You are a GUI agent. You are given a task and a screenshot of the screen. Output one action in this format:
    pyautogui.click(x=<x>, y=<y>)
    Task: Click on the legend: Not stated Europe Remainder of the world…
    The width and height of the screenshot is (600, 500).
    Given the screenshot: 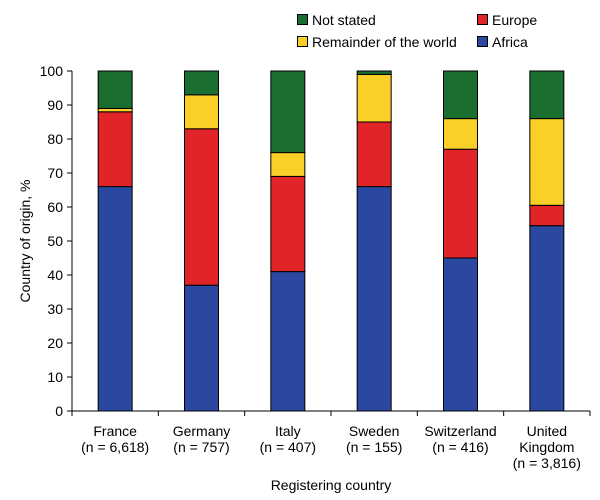 What is the action you would take?
    pyautogui.click(x=300, y=30)
    